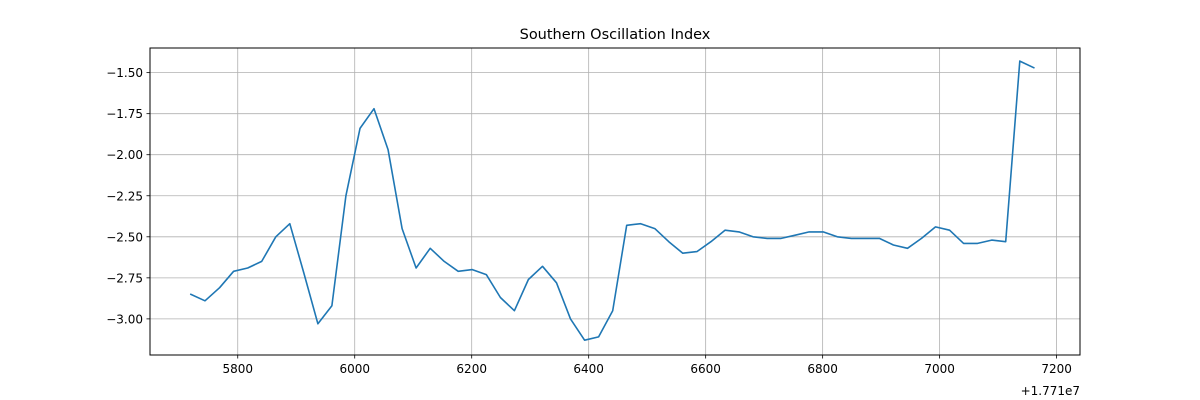 This screenshot has width=1200, height=400. Describe the element at coordinates (124, 114) in the screenshot. I see `y-tick-label: −1.75` at that location.